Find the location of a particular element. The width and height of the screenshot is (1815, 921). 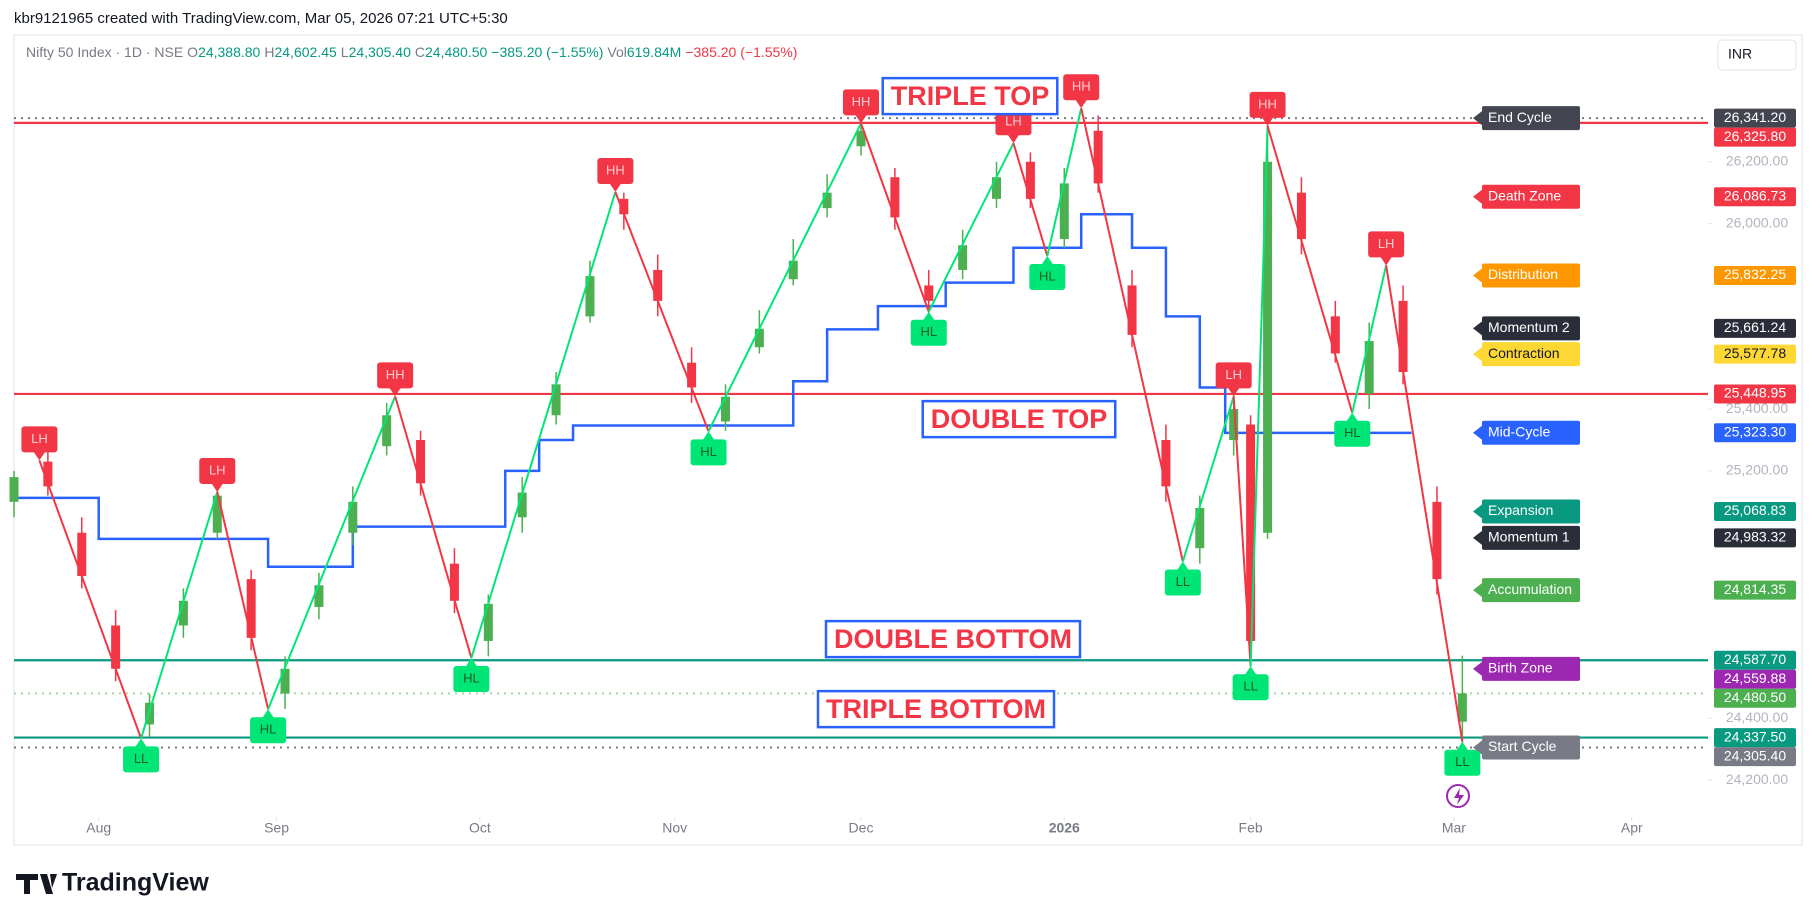

x-tick-label: Sep is located at coordinates (276, 828).